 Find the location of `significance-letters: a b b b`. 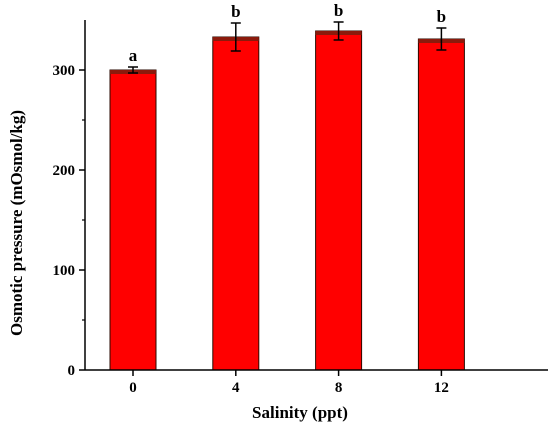

significance-letters: a b b b is located at coordinates (287, 33).